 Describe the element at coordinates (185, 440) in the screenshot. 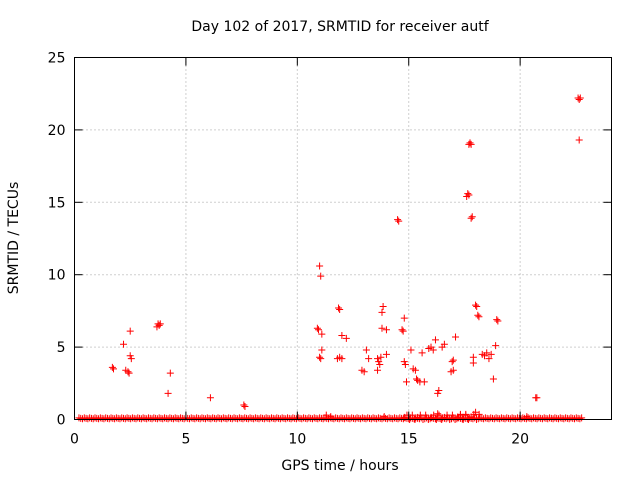

I see `x-tick-label: 5` at that location.